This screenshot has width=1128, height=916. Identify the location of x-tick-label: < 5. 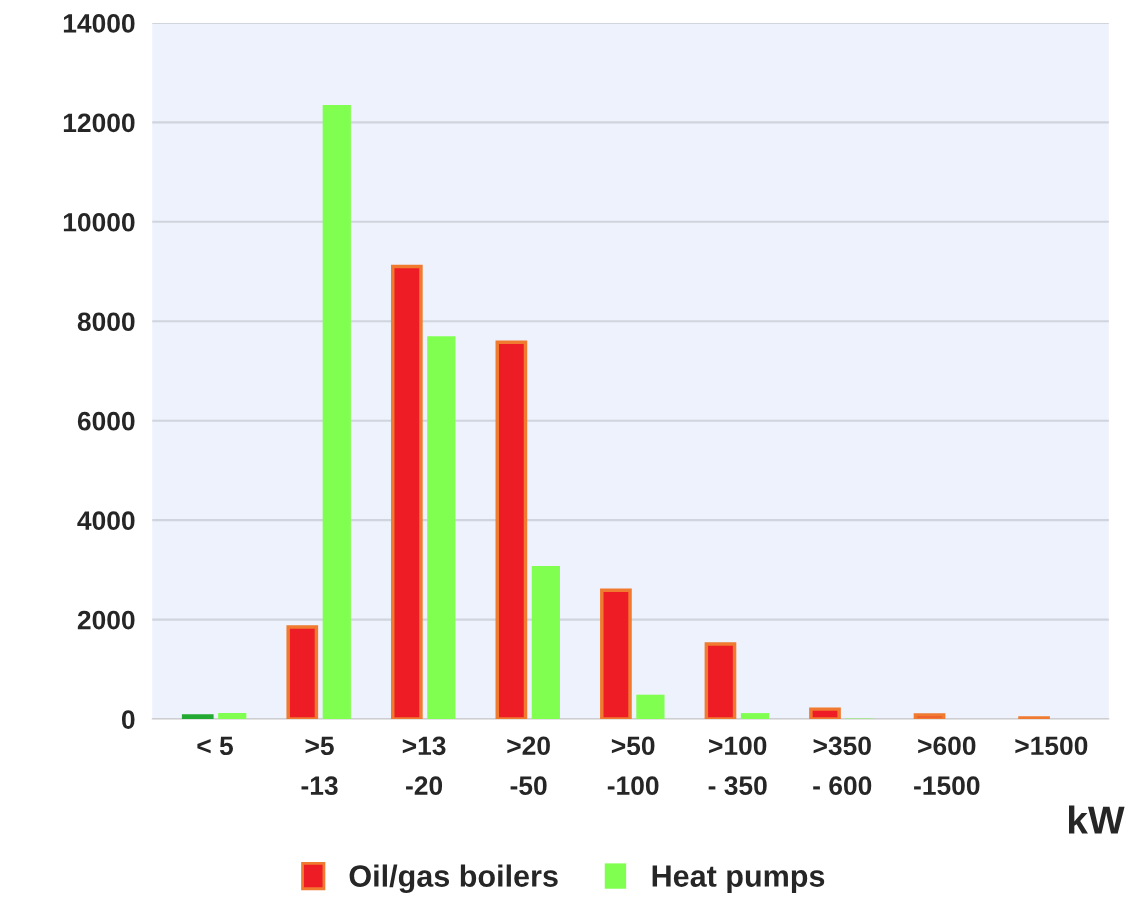
(215, 746).